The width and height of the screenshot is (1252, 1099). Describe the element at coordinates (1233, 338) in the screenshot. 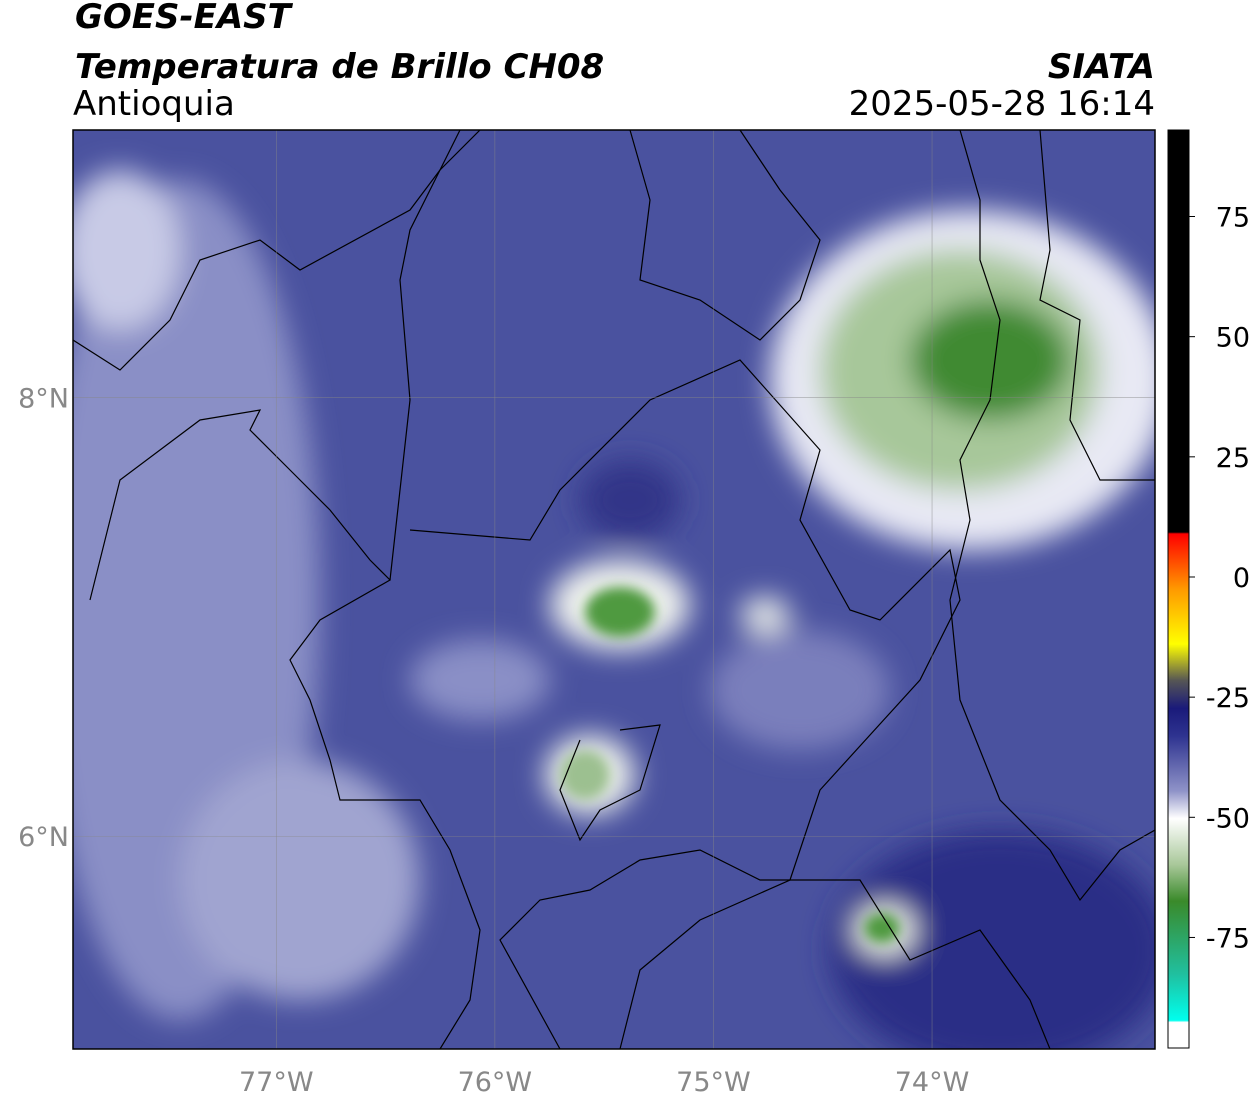

I see `colorbar-tick-label: 50` at that location.